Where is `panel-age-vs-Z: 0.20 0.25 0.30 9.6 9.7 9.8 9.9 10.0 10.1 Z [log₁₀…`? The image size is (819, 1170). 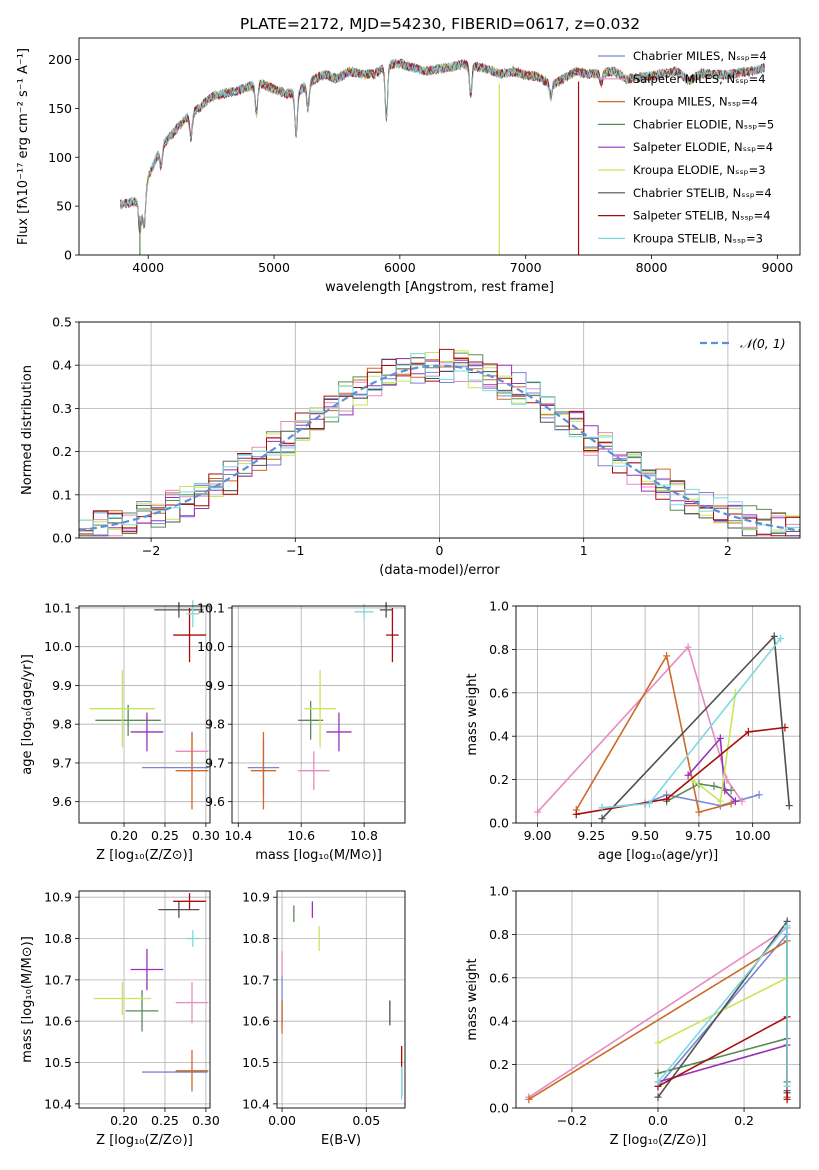 panel-age-vs-Z: 0.20 0.25 0.30 9.6 9.7 9.8 9.9 10.0 10.1 Z [log₁₀… is located at coordinates (120, 731).